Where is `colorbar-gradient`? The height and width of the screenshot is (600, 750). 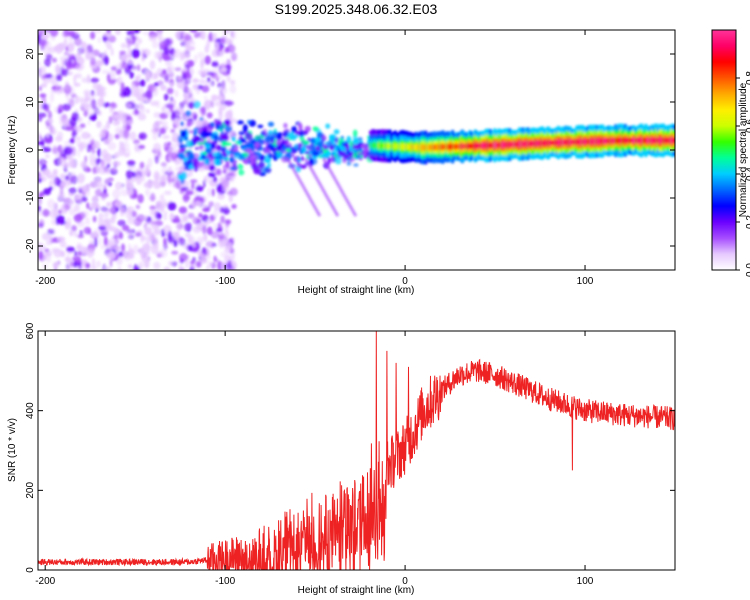 colorbar-gradient is located at coordinates (724, 150).